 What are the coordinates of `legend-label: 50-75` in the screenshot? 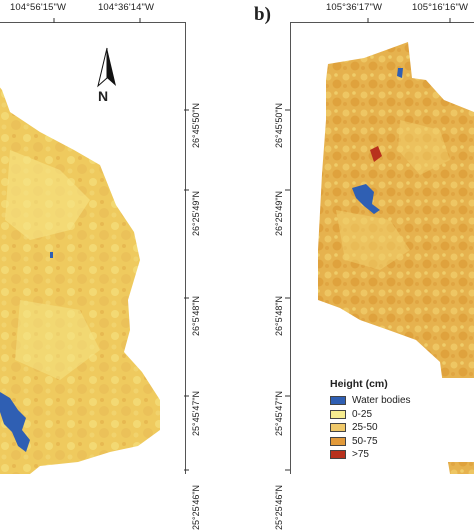 It's located at (365, 441).